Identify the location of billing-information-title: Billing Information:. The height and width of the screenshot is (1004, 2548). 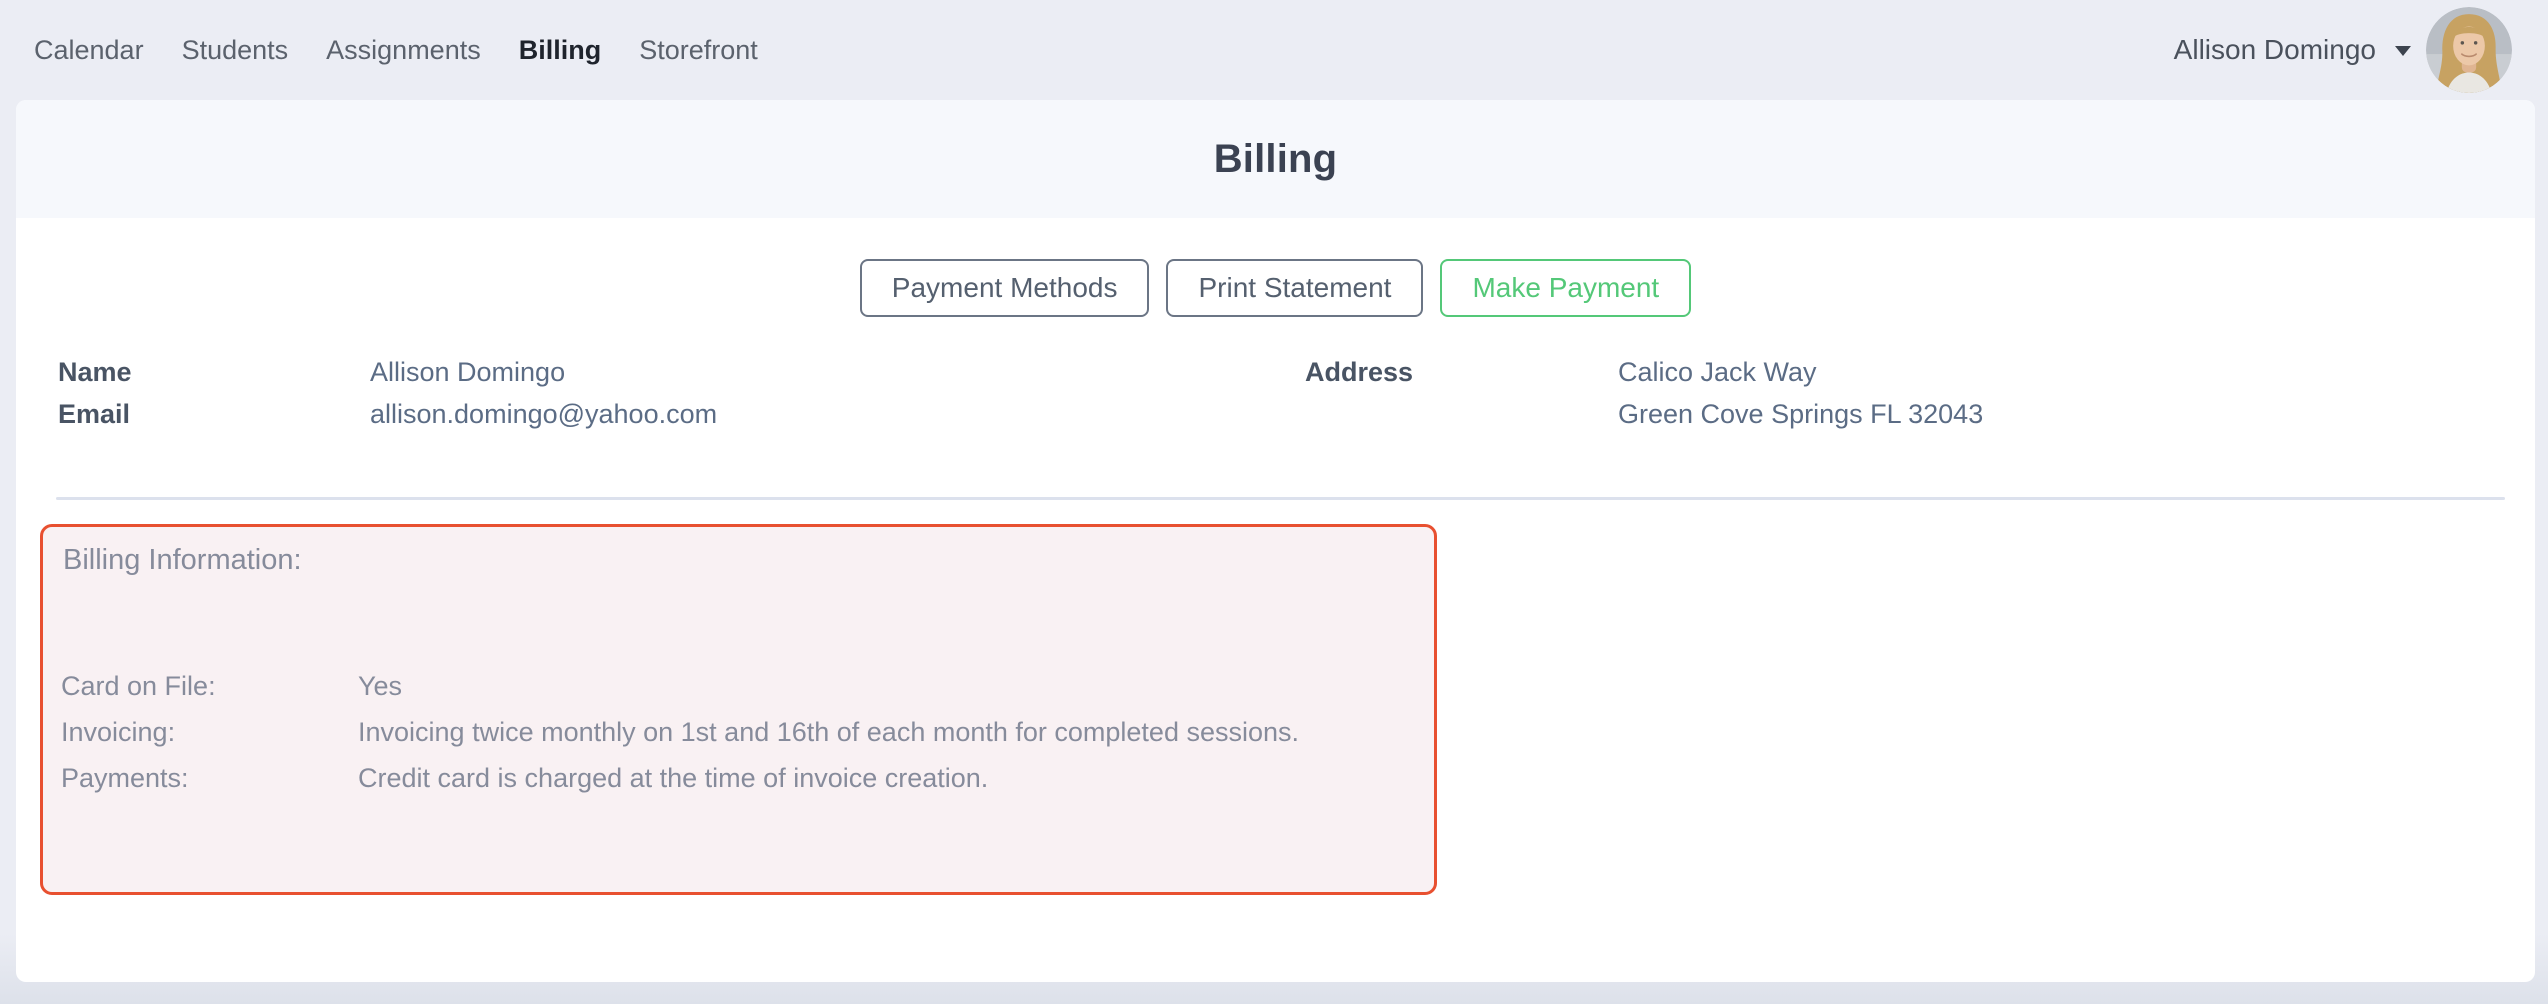
(182, 560).